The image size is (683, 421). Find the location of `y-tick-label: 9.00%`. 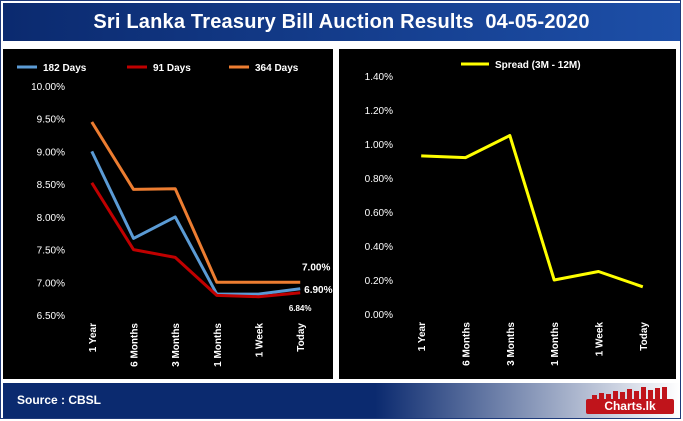

y-tick-label: 9.00% is located at coordinates (51, 152).